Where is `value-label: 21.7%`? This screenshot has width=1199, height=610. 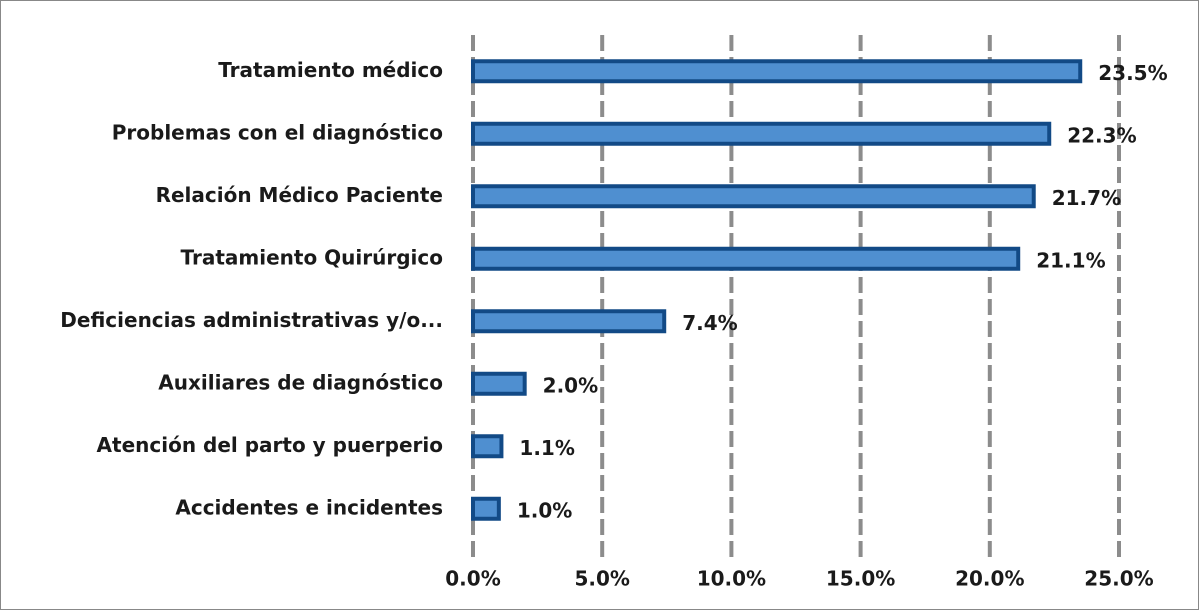
value-label: 21.7% is located at coordinates (1086, 198).